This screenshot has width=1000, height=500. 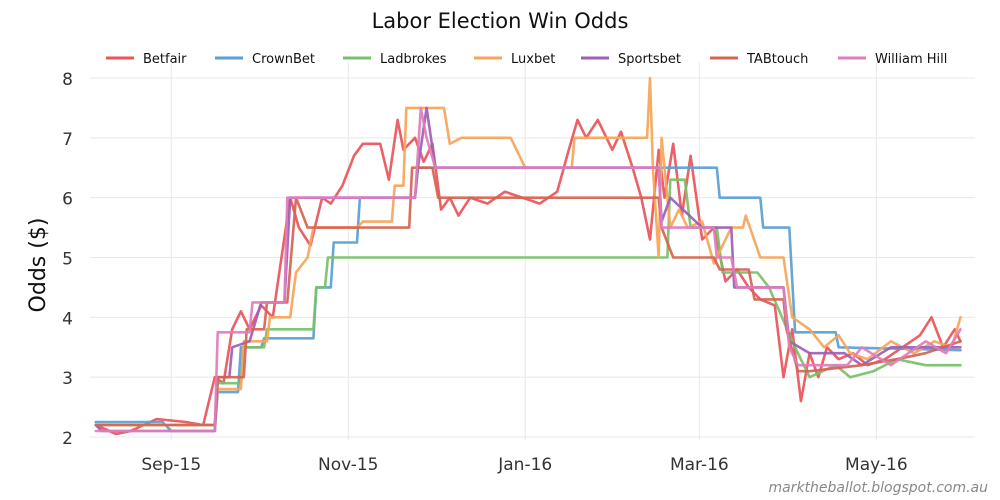 I want to click on legend-label: Luxbet, so click(x=533, y=59).